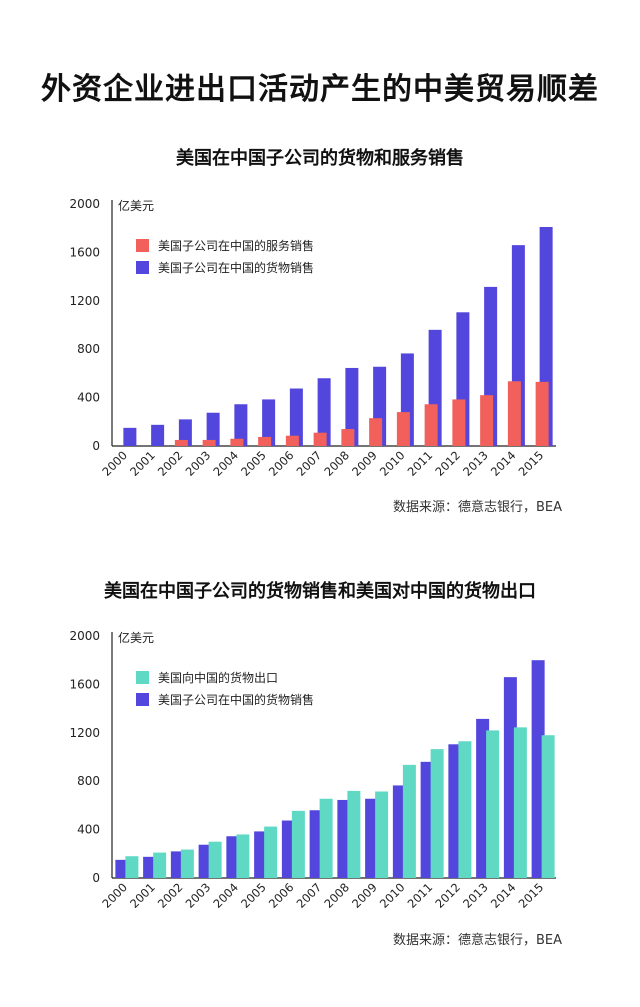  What do you see at coordinates (382, 834) in the screenshot?
I see `bar-goods-exports-2009` at bounding box center [382, 834].